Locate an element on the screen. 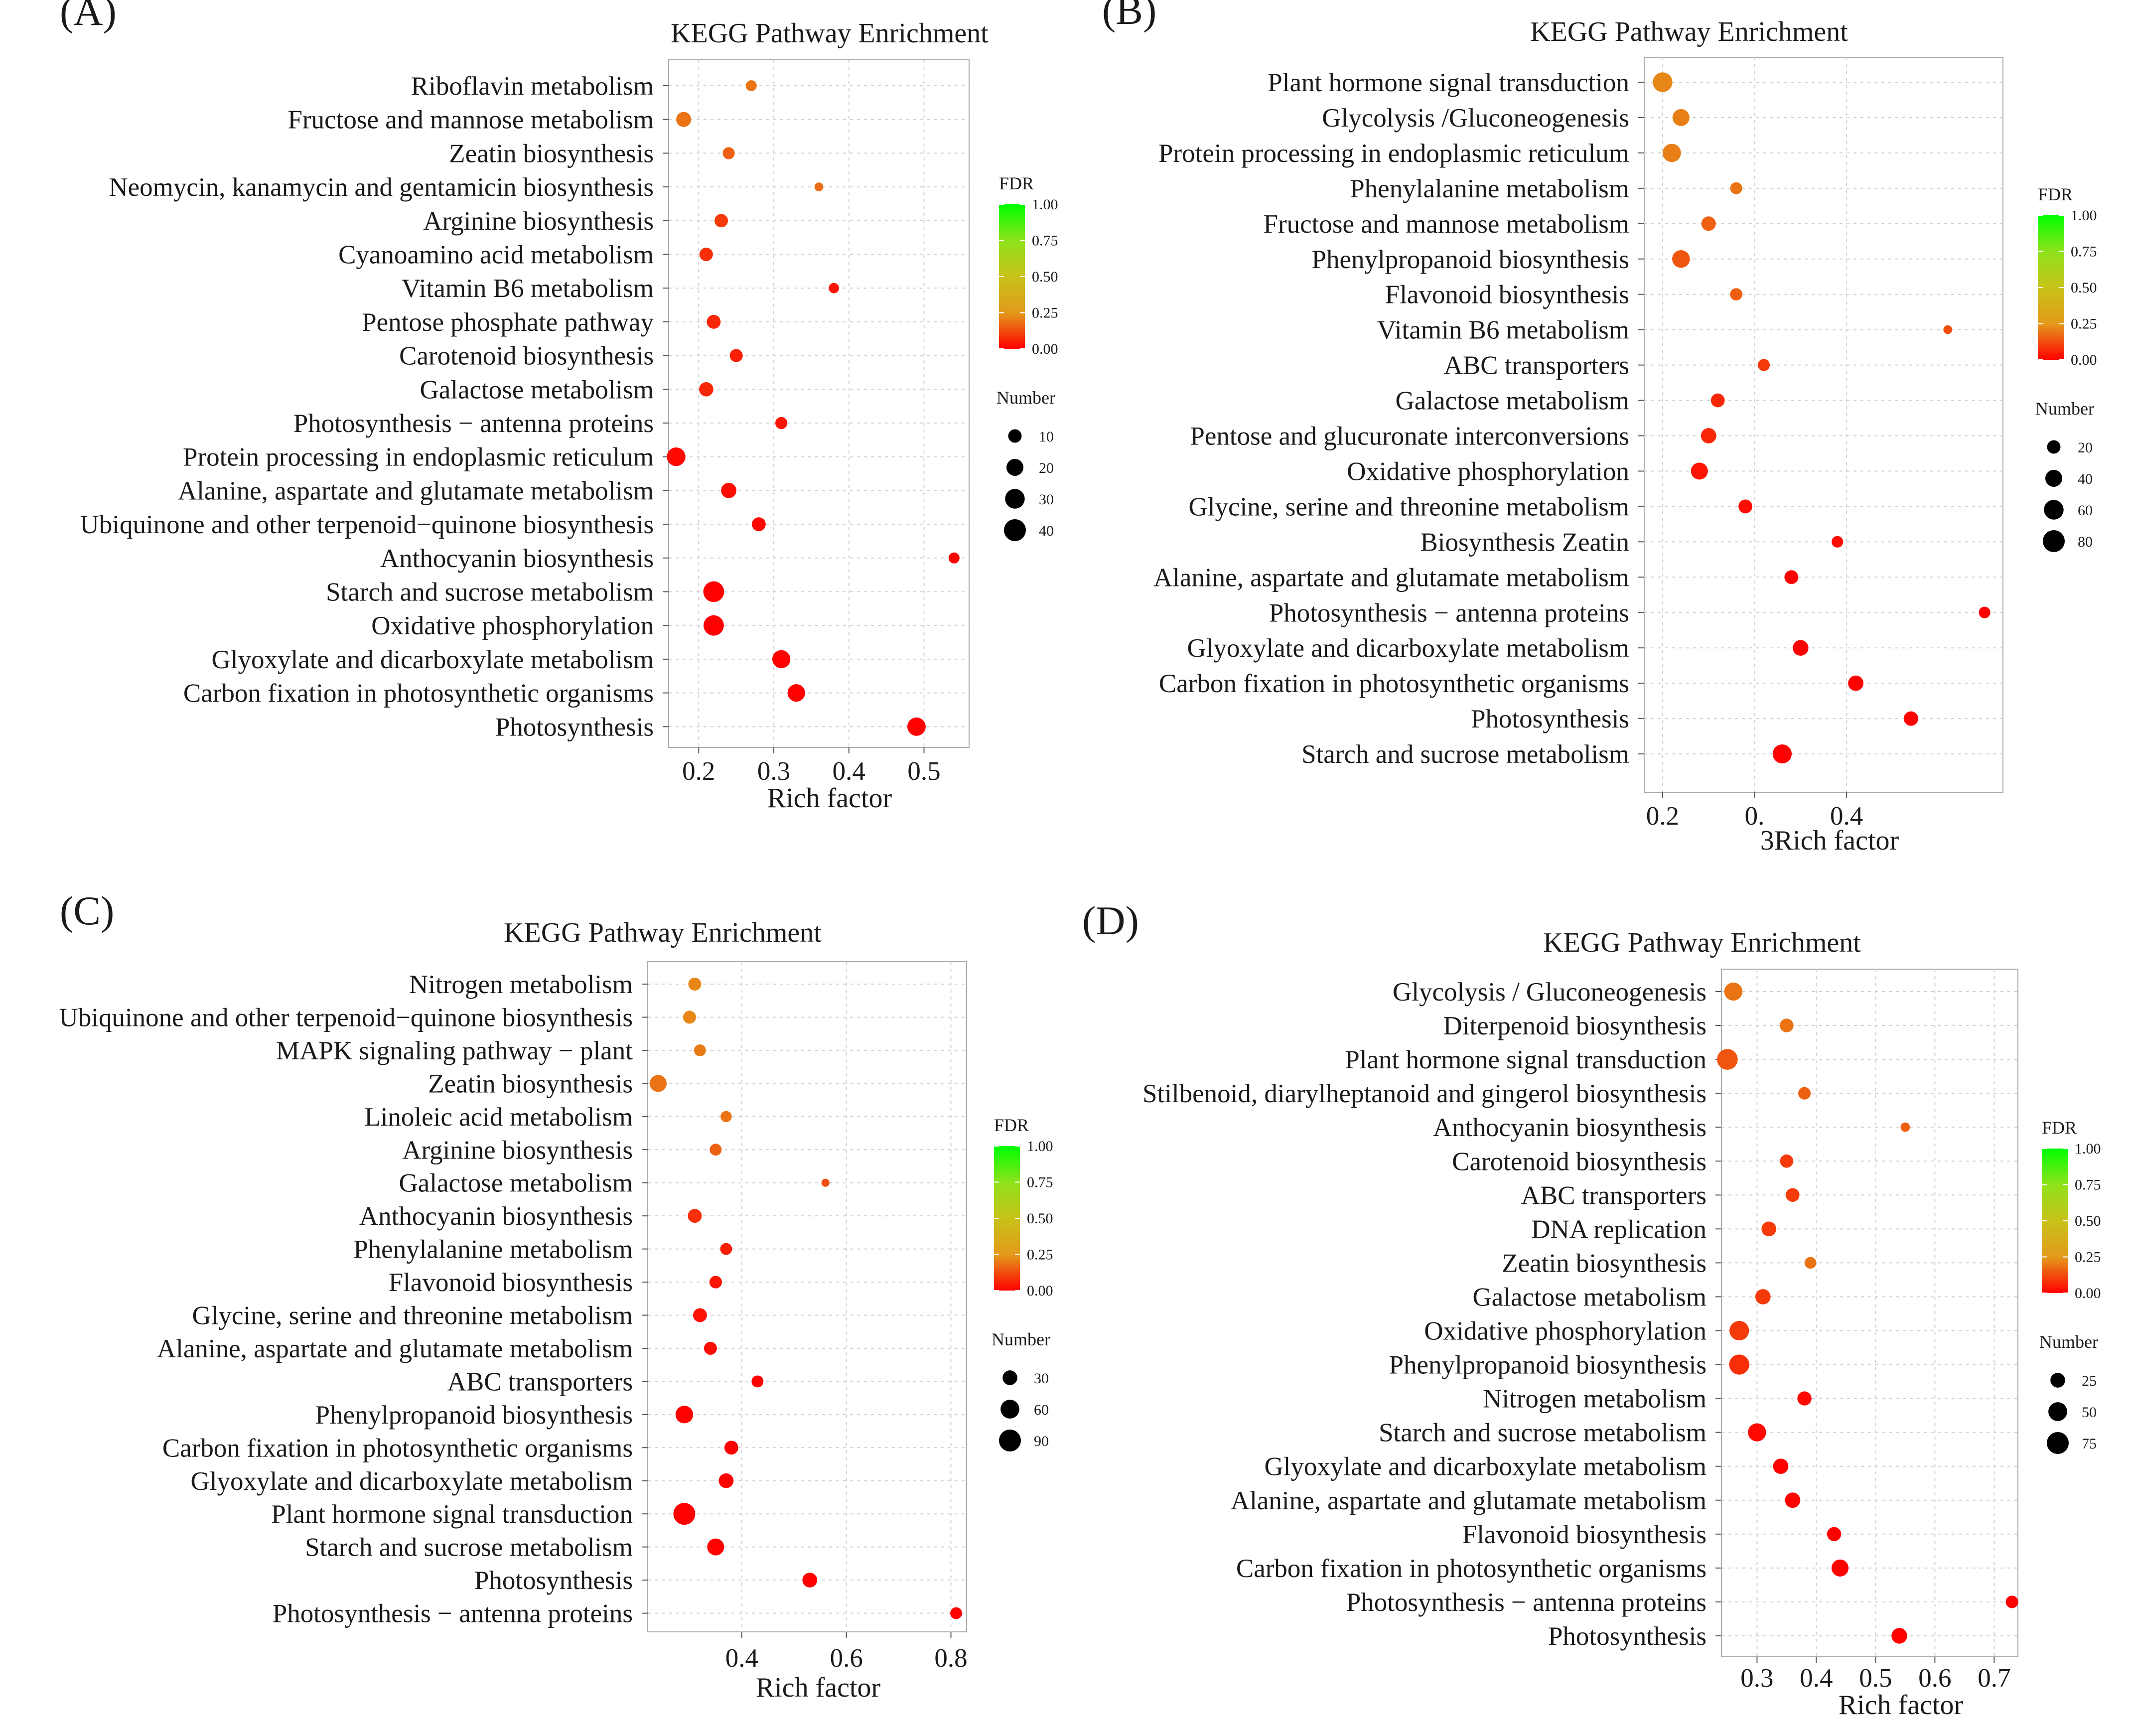 The image size is (2131, 1736). size-legend-label: 90 is located at coordinates (1041, 1441).